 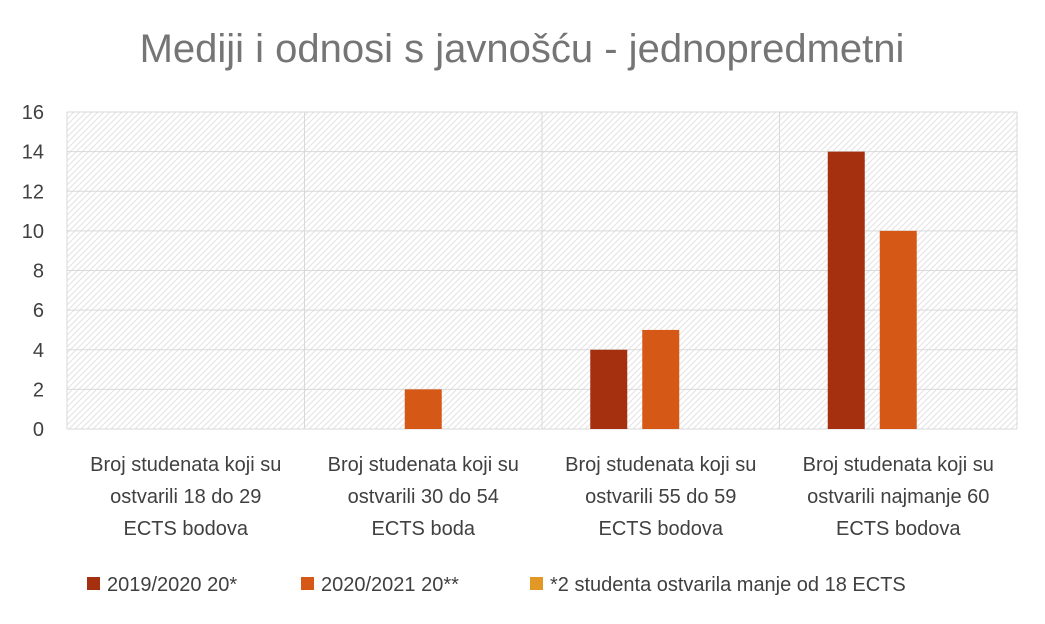 What do you see at coordinates (172, 585) in the screenshot?
I see `legend-label: 2019/2020 20*` at bounding box center [172, 585].